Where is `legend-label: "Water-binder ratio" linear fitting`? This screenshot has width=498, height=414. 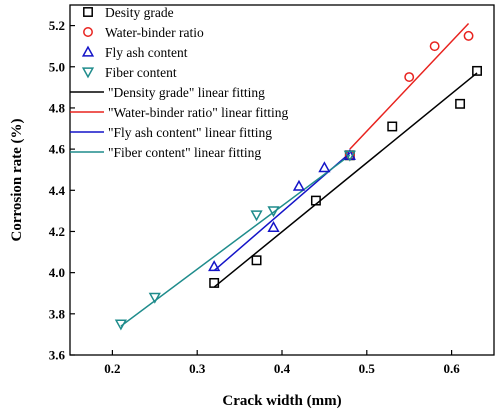
legend-label: "Water-binder ratio" linear fitting is located at coordinates (198, 112).